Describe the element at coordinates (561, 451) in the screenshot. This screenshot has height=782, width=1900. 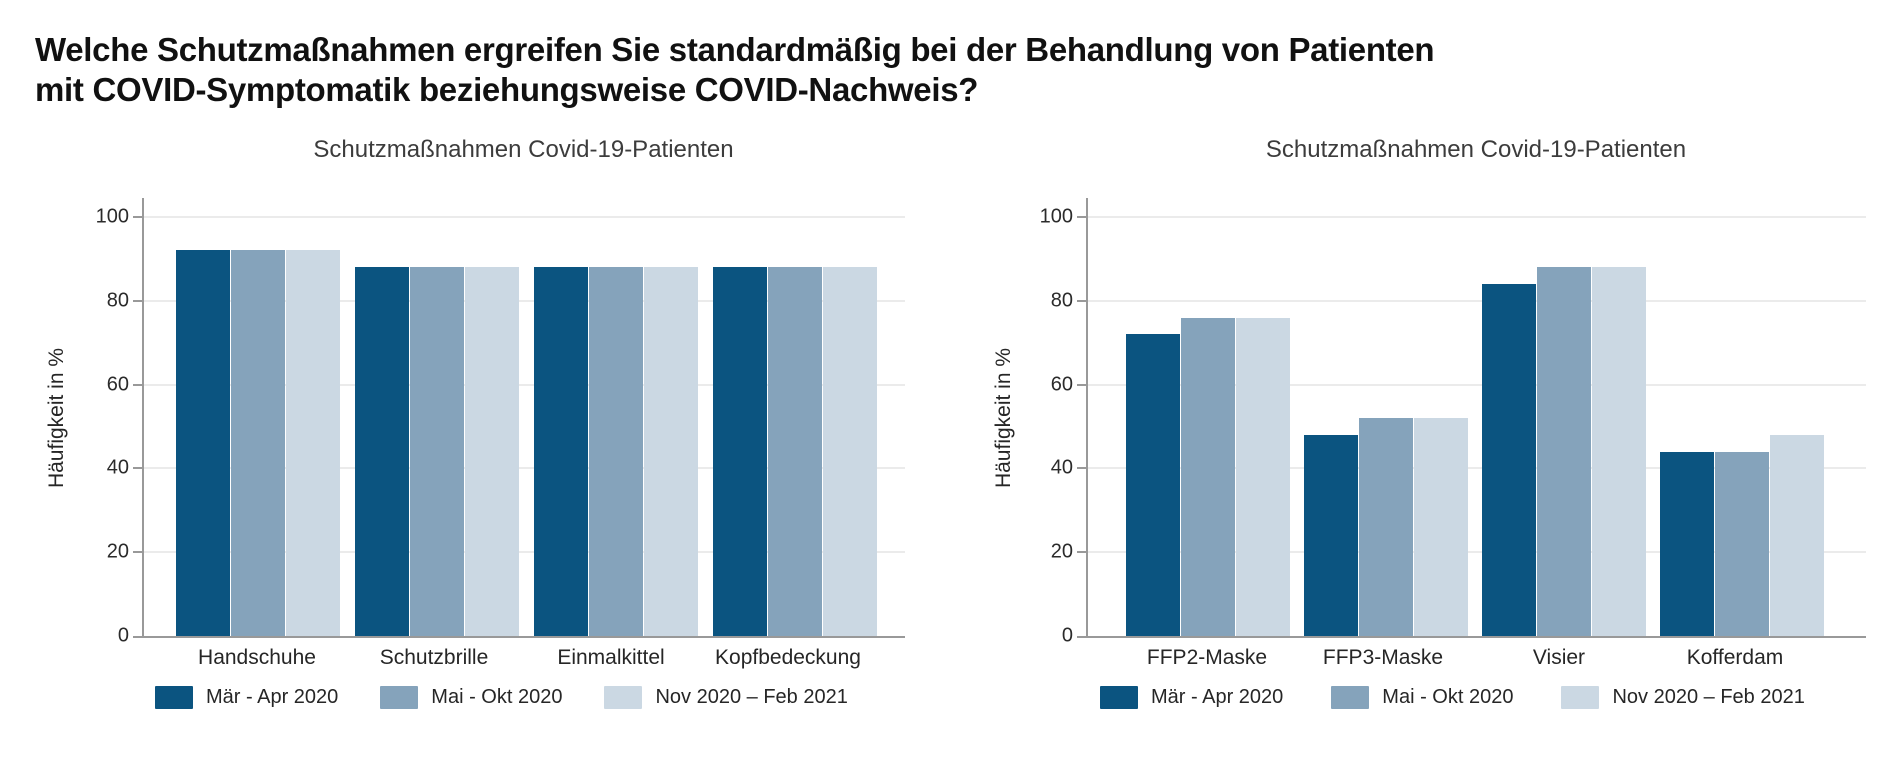
I see `bar-Einmalkittel-Mär - Apr 2020` at that location.